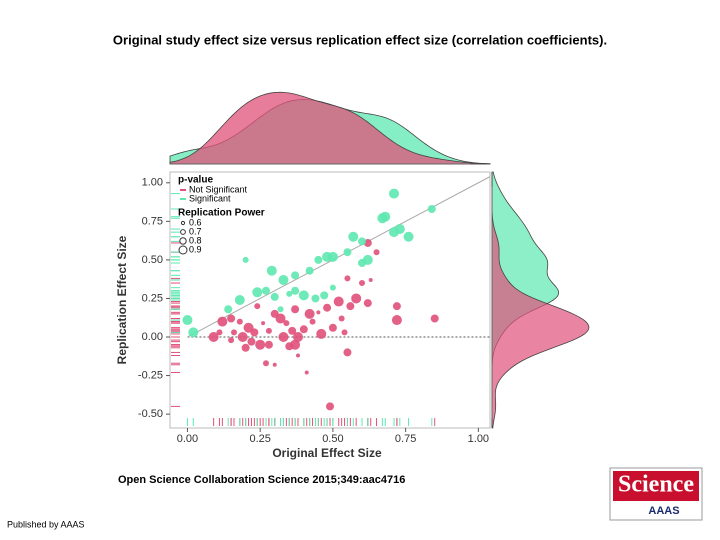 The image size is (720, 540). Describe the element at coordinates (478, 439) in the screenshot. I see `x-tick-label: 1.00` at that location.